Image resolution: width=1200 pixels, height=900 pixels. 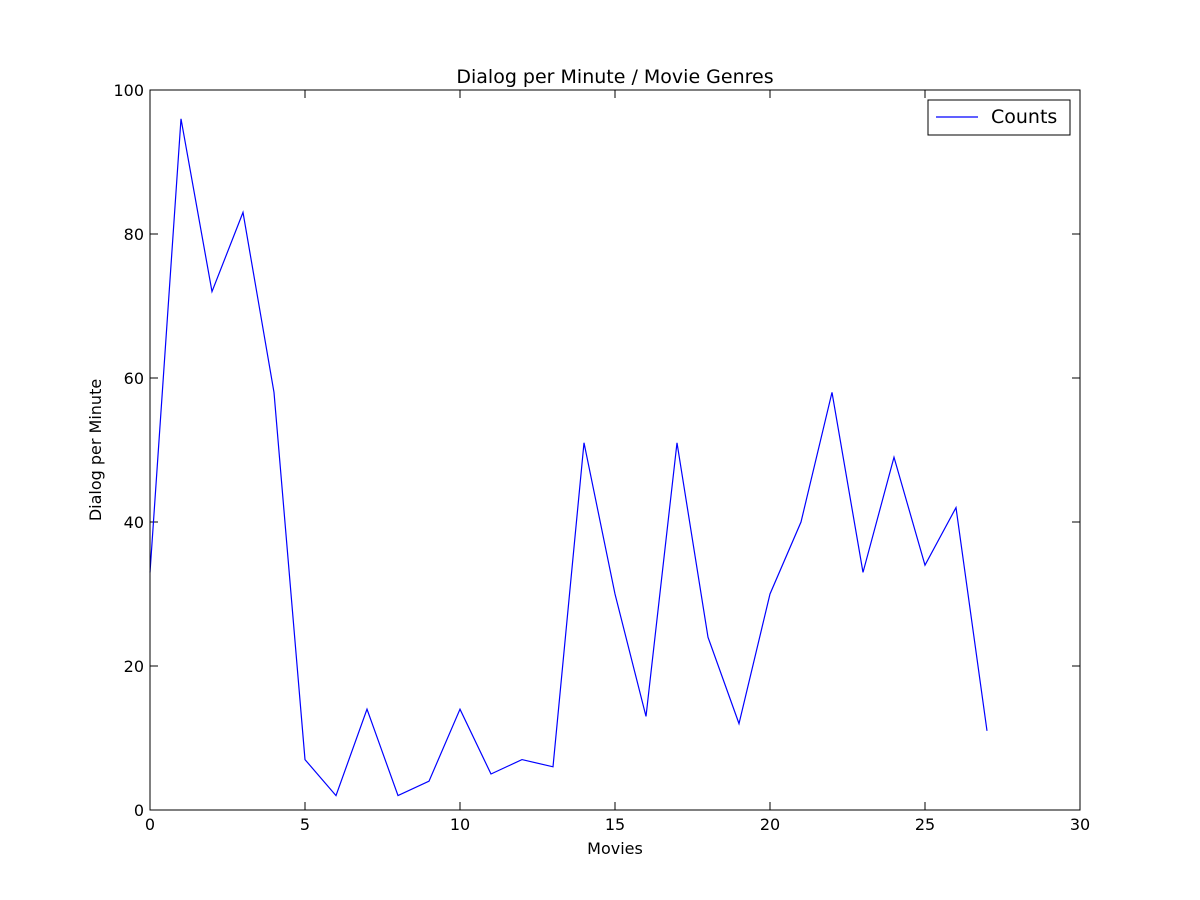 What do you see at coordinates (460, 824) in the screenshot?
I see `x-tick-label: 10` at bounding box center [460, 824].